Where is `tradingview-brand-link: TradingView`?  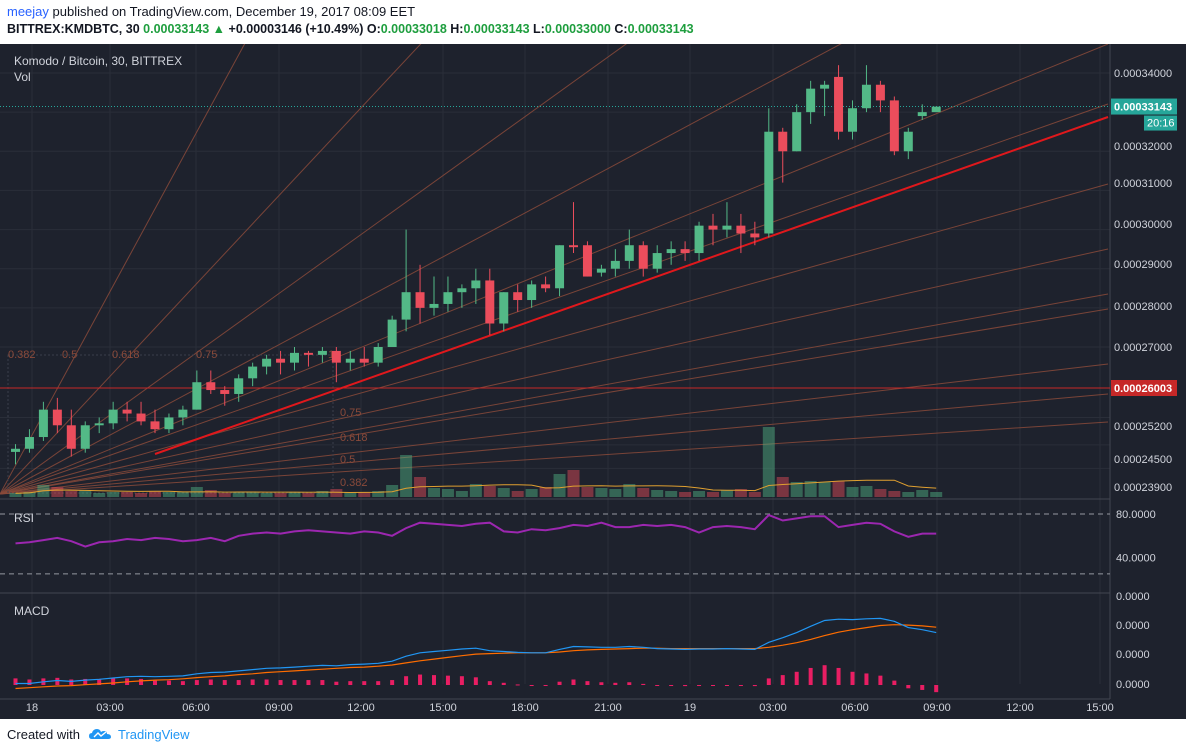
tradingview-brand-link: TradingView is located at coordinates (154, 734).